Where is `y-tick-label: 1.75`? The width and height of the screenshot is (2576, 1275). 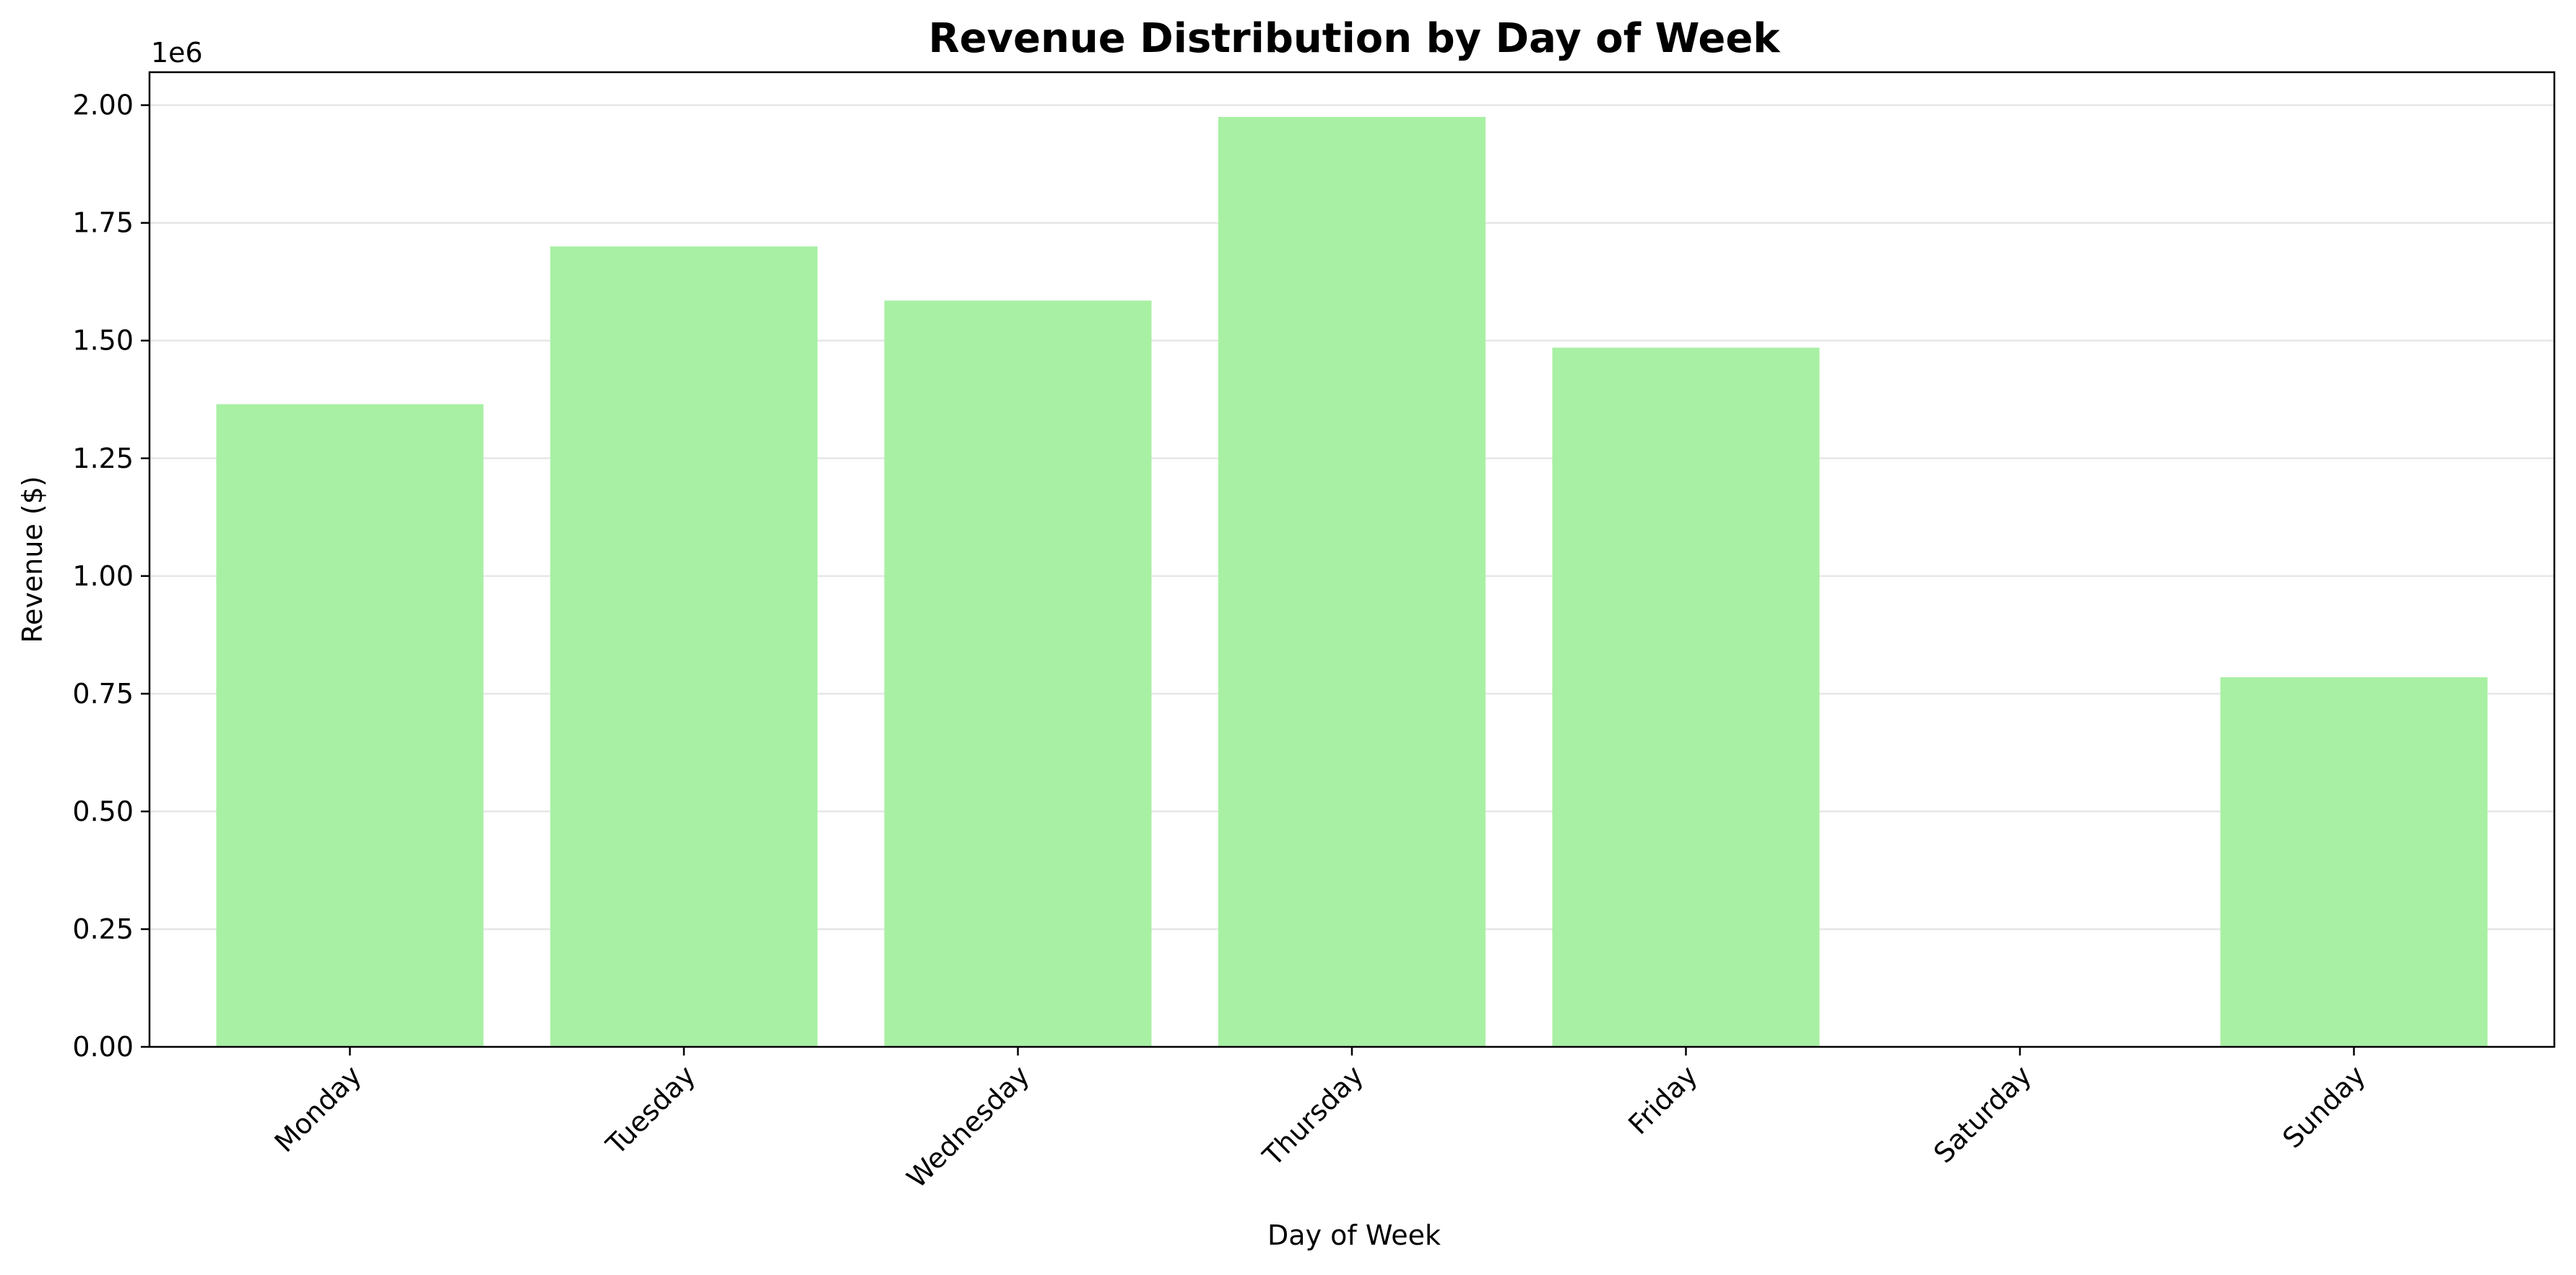
y-tick-label: 1.75 is located at coordinates (103, 223).